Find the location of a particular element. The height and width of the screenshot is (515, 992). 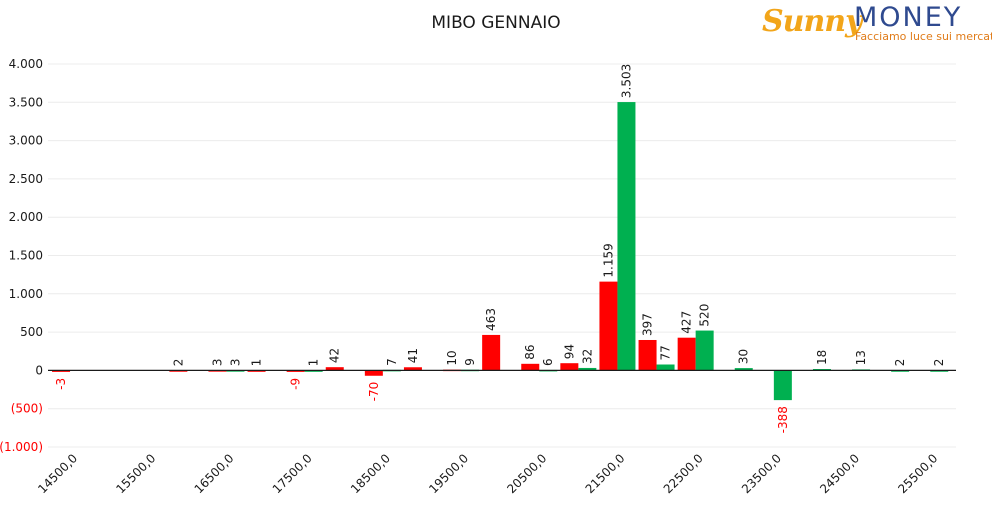

chart-title: MIBO GENNAIO is located at coordinates (496, 23).